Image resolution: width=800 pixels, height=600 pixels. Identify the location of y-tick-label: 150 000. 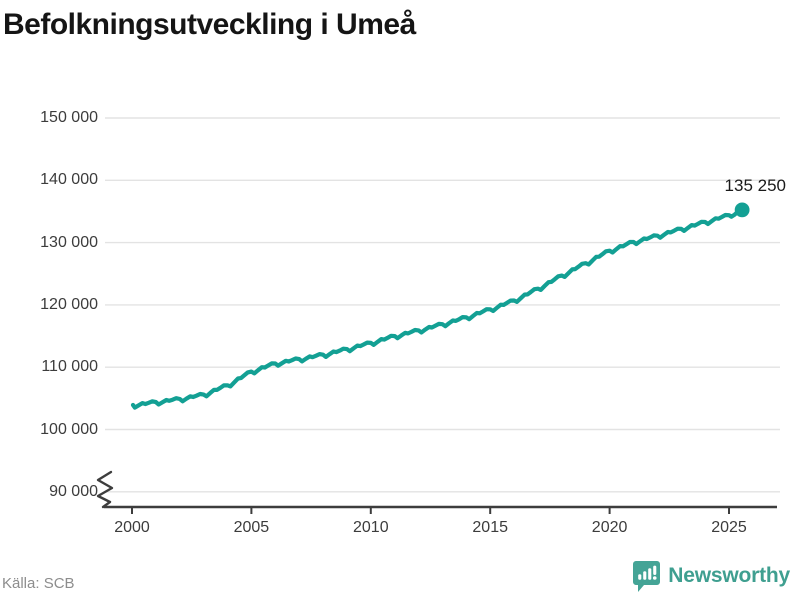
(69, 117).